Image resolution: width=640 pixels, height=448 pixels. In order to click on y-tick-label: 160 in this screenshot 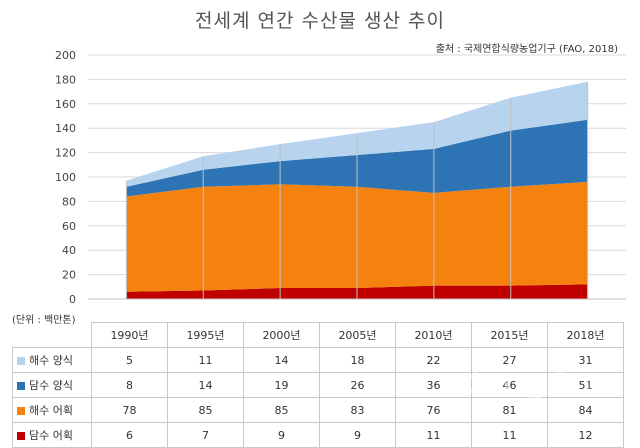, I will do `click(65, 104)`.